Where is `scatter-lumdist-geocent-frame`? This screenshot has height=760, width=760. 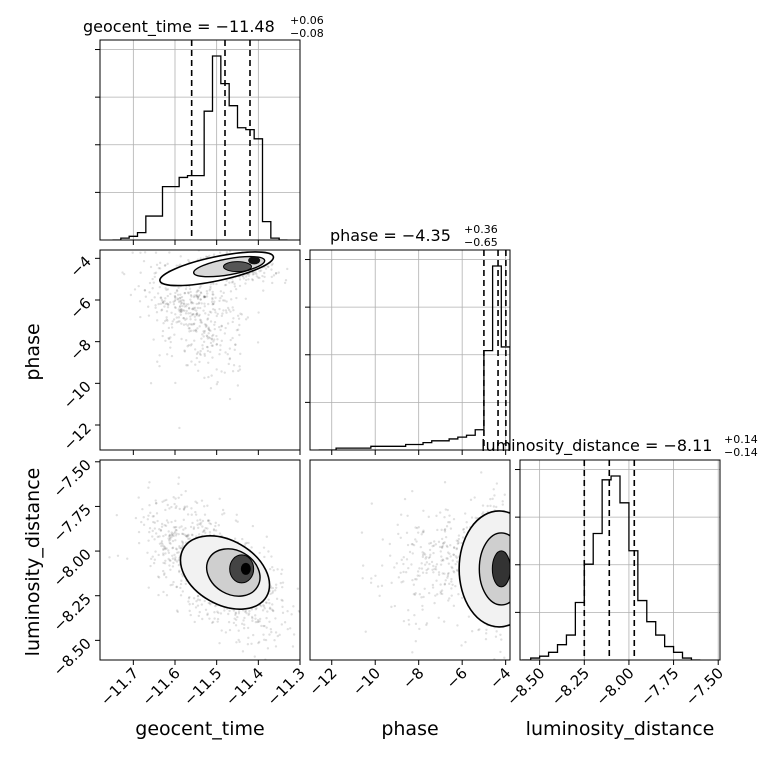
scatter-lumdist-geocent-frame is located at coordinates (200, 560).